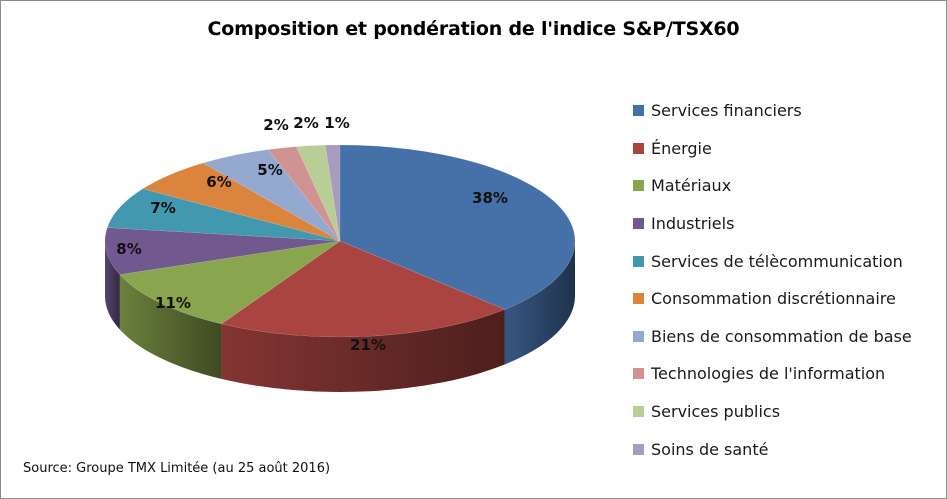  Describe the element at coordinates (726, 111) in the screenshot. I see `legend-label: Services financiers` at that location.